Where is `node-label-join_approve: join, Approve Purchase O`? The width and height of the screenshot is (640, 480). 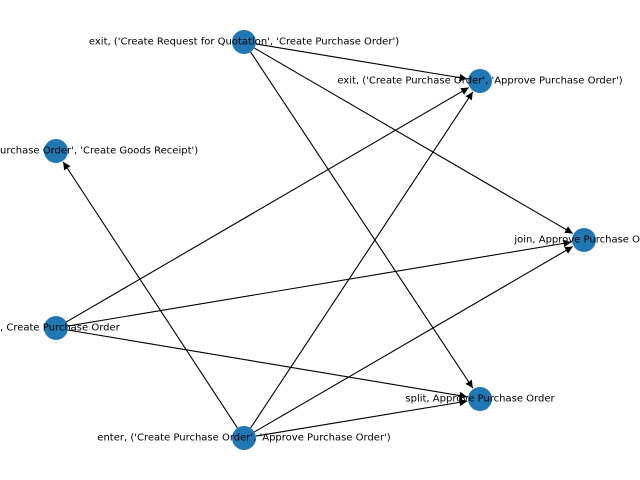 node-label-join_approve: join, Approve Purchase O is located at coordinates (576, 240).